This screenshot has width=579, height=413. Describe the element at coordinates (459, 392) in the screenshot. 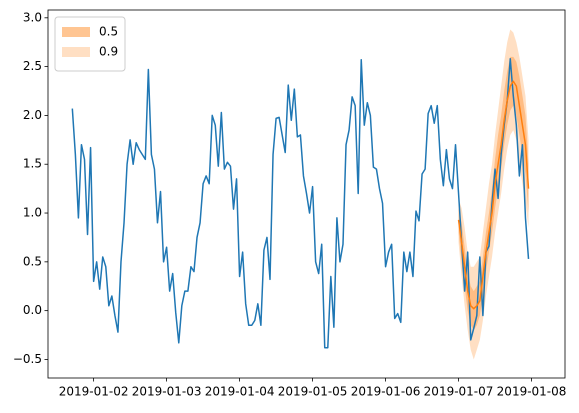

I see `x-tick-label: 2019-01-07` at that location.